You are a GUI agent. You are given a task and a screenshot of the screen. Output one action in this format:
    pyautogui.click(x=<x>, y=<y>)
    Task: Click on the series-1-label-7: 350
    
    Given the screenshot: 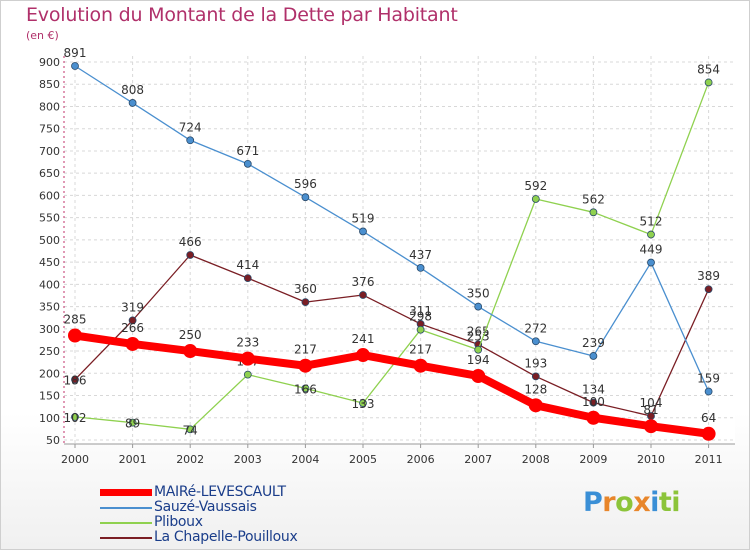 What is the action you would take?
    pyautogui.click(x=478, y=294)
    